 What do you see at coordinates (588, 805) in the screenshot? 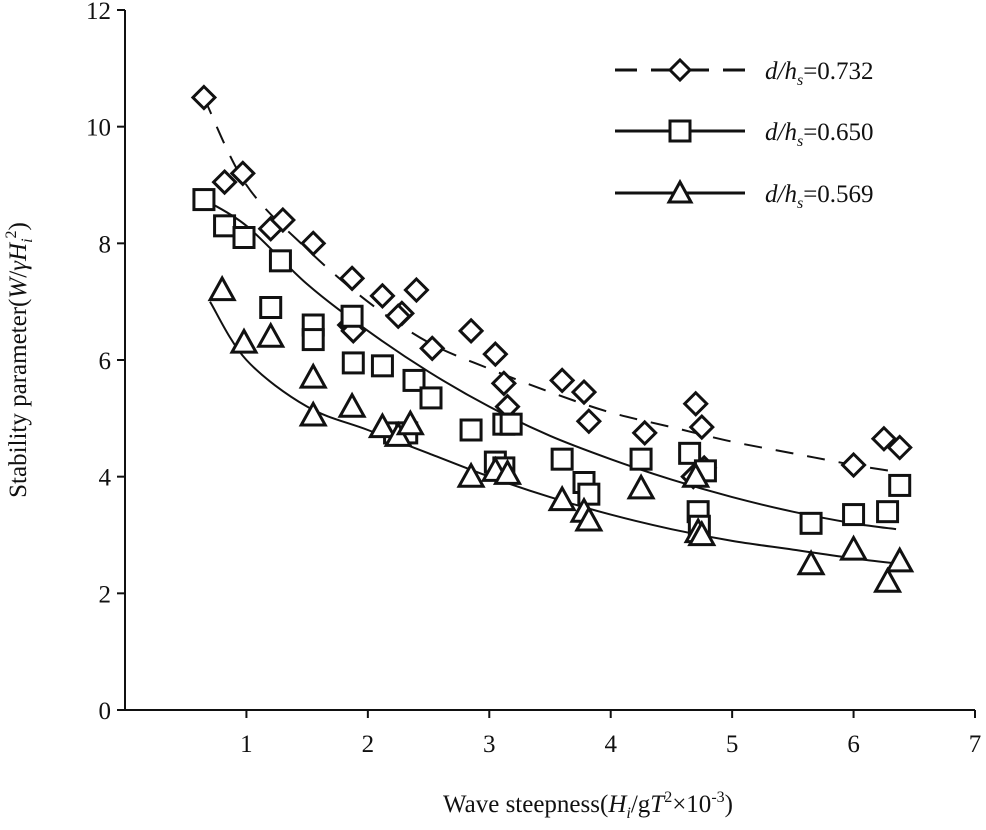
I see `x-axis-title: Wave steepness(Hi/gT2×10-3)` at bounding box center [588, 805].